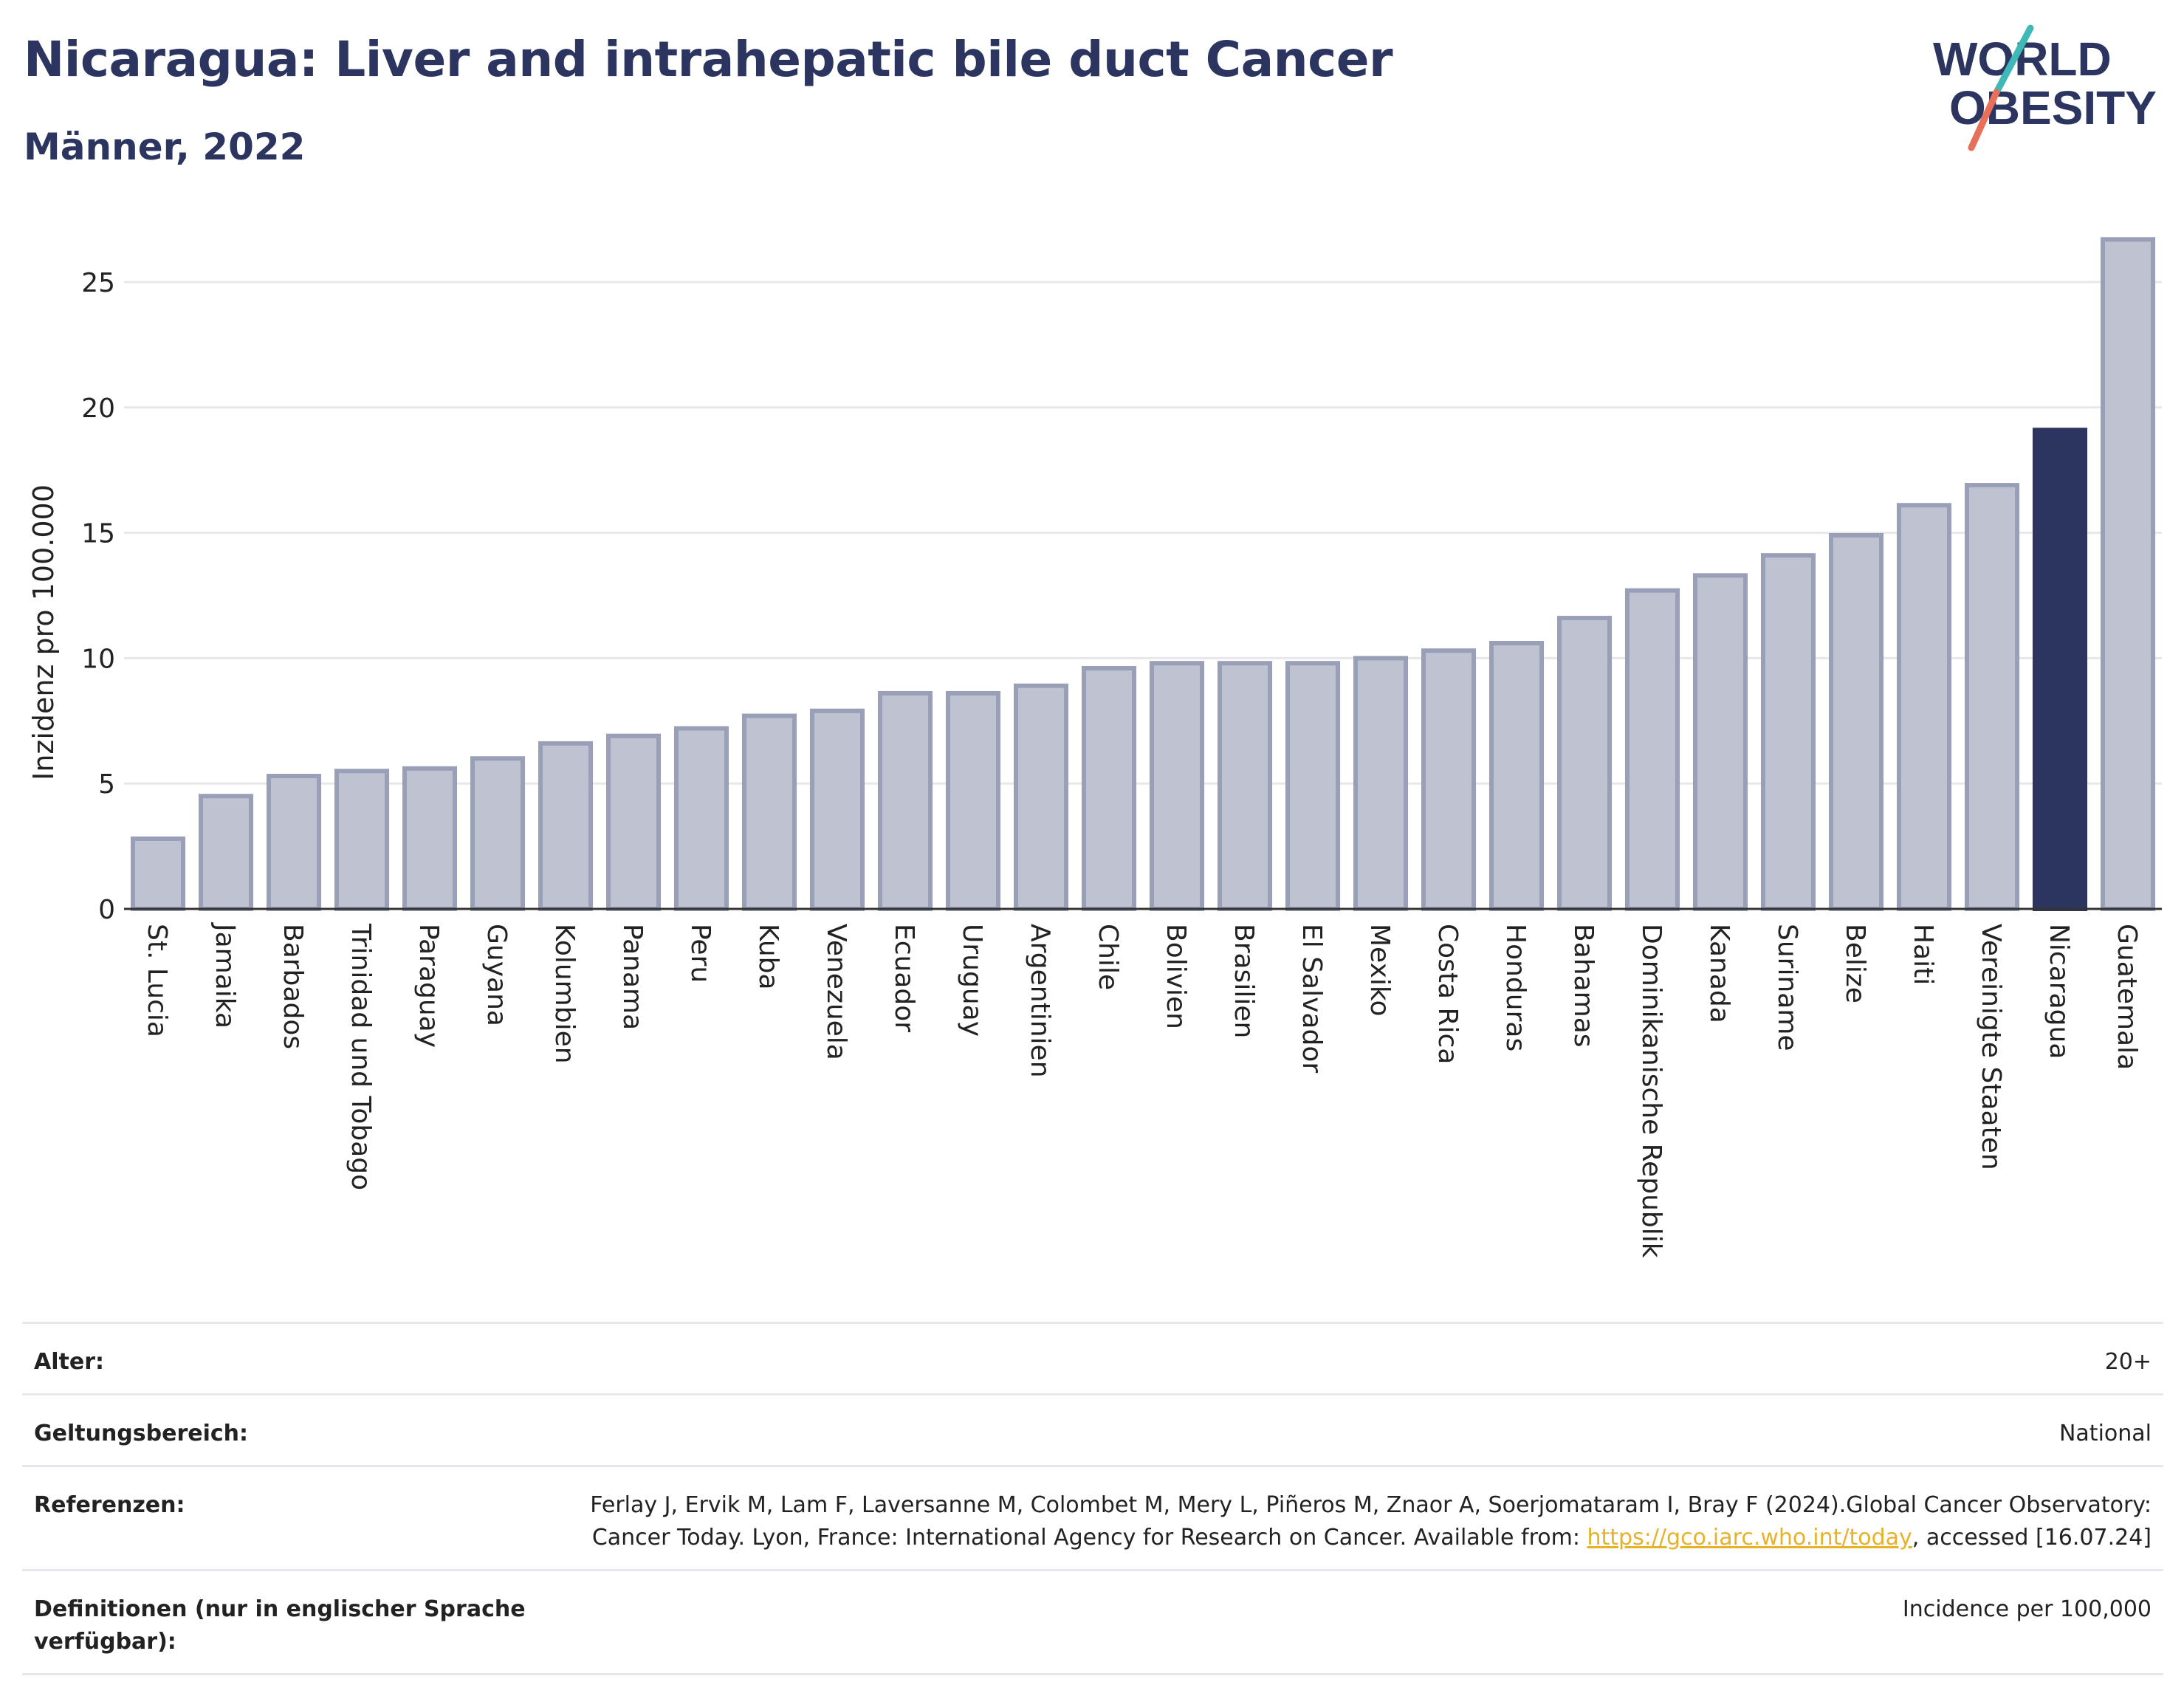 The height and width of the screenshot is (1696, 2184). I want to click on x-tick-label: Chile, so click(1108, 957).